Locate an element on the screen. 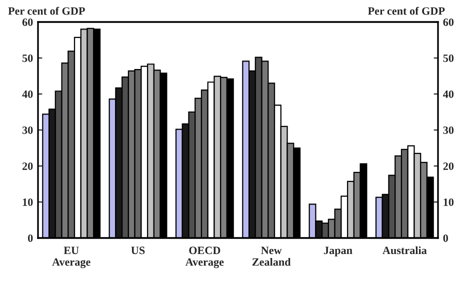  y2-tick-label: 30 is located at coordinates (448, 130).